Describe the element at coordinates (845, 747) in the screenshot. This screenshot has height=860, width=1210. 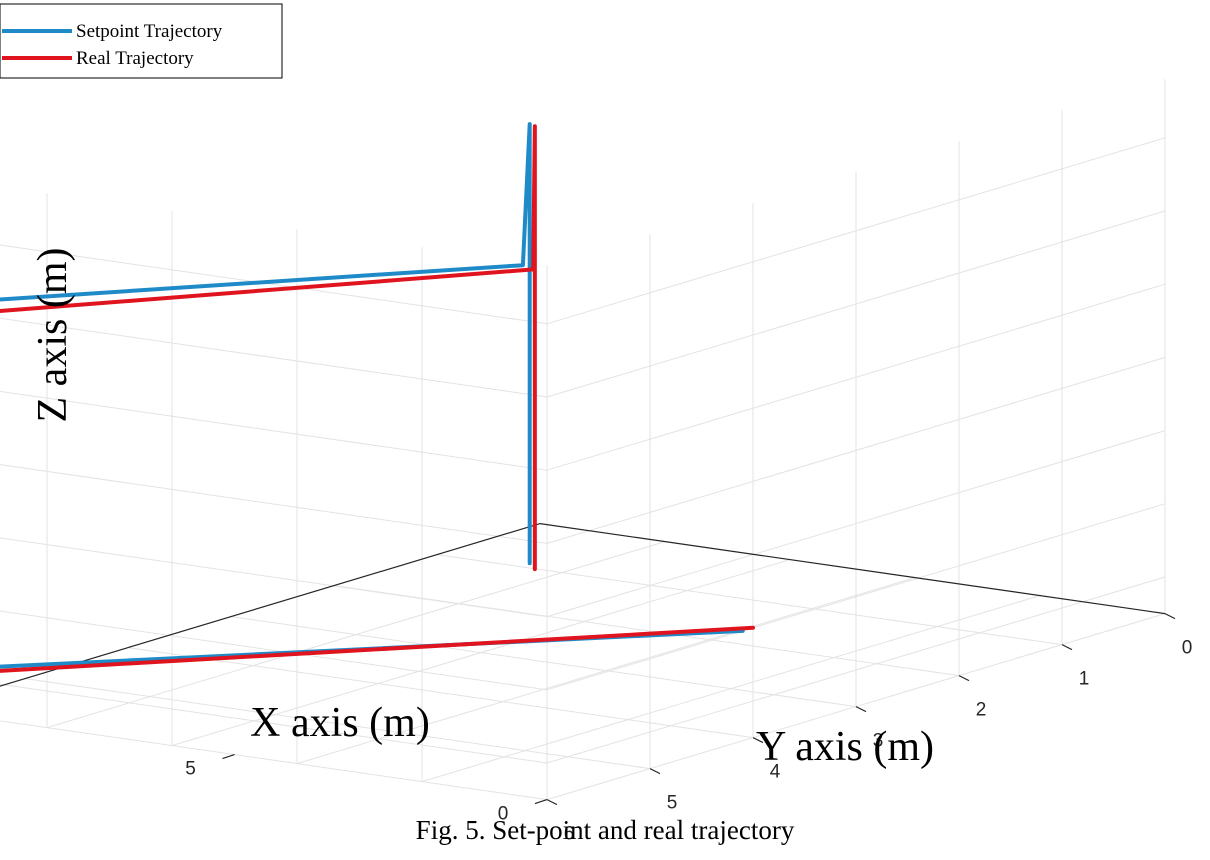
I see `y-axis-label: Y axis (m)` at that location.